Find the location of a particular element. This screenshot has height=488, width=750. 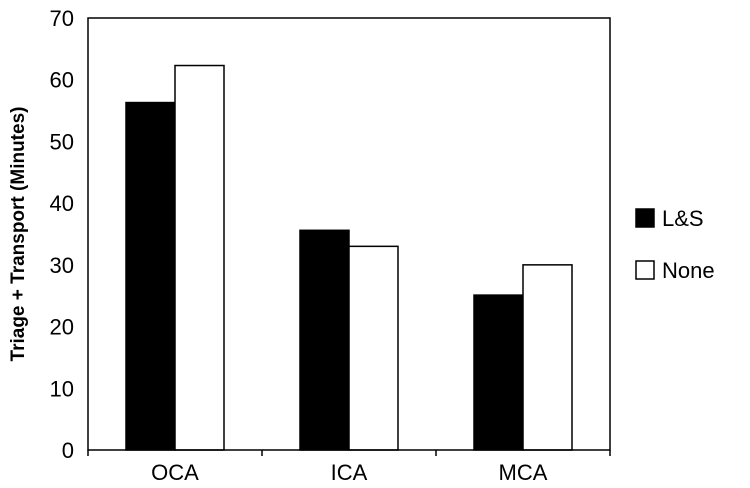

y-tick-label: 40 is located at coordinates (62, 203).